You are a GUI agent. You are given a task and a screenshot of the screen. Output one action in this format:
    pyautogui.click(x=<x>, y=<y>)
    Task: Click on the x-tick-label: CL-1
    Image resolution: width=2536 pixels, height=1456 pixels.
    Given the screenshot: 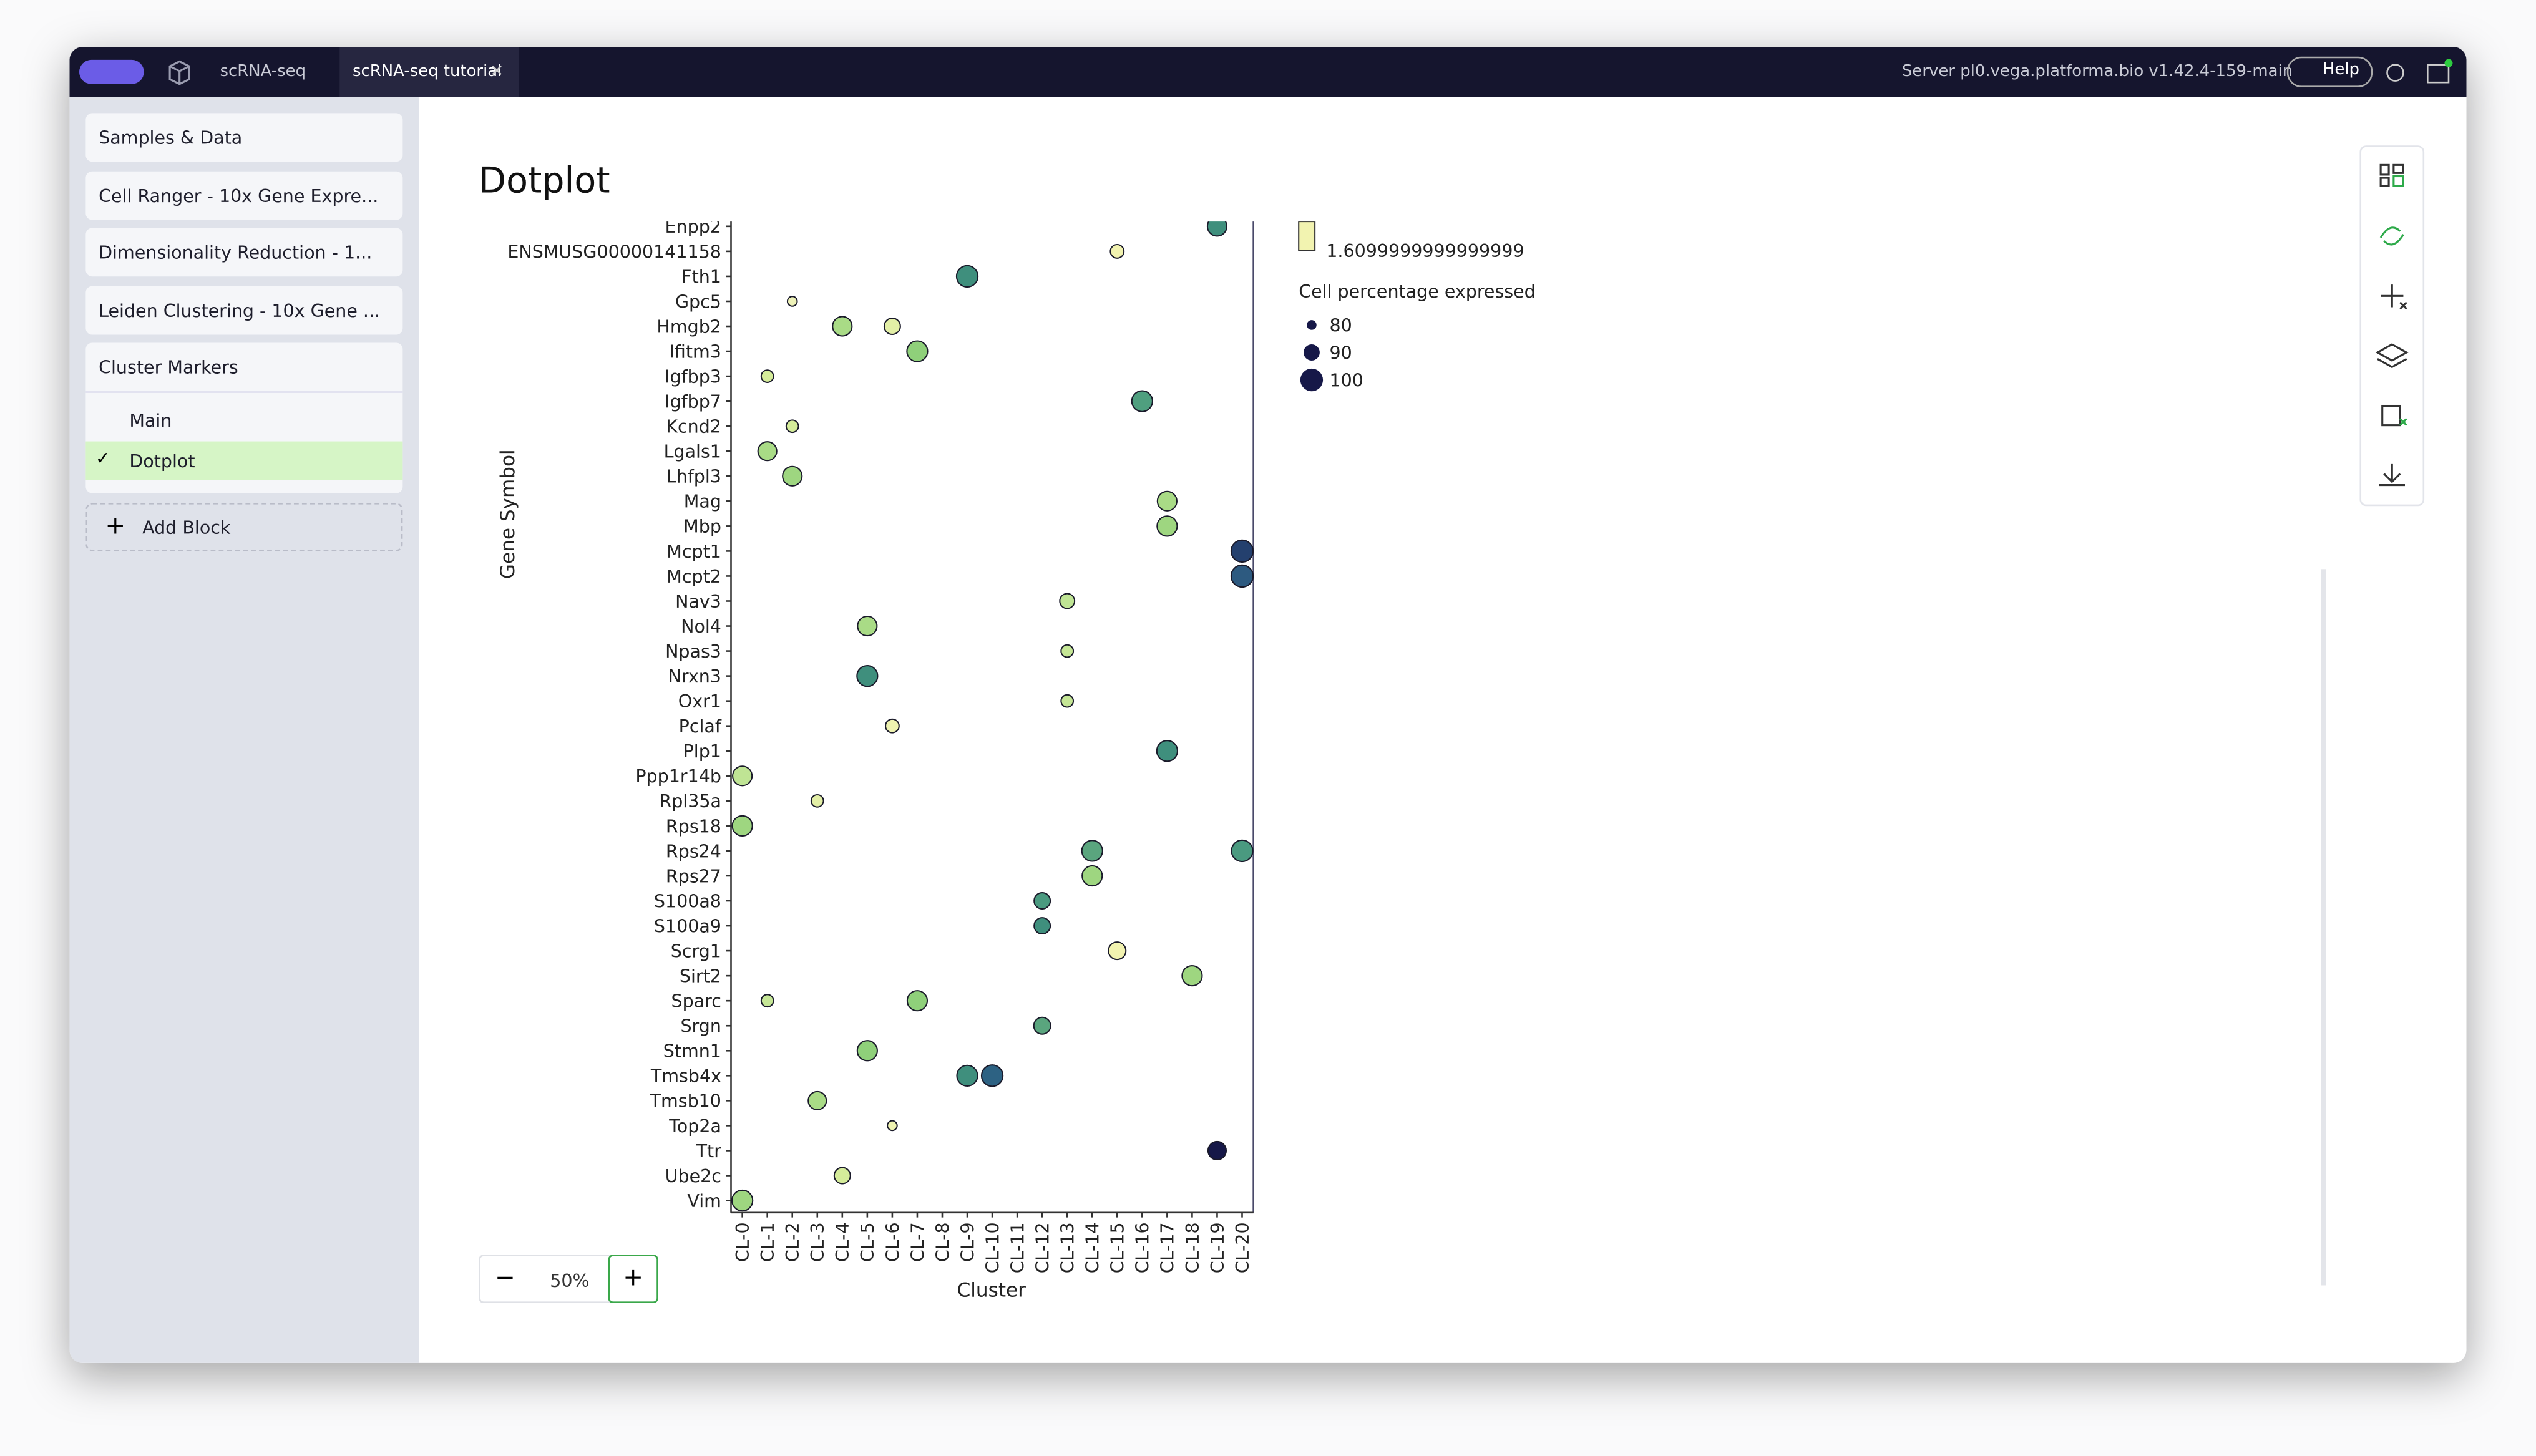 What is the action you would take?
    pyautogui.click(x=768, y=1242)
    